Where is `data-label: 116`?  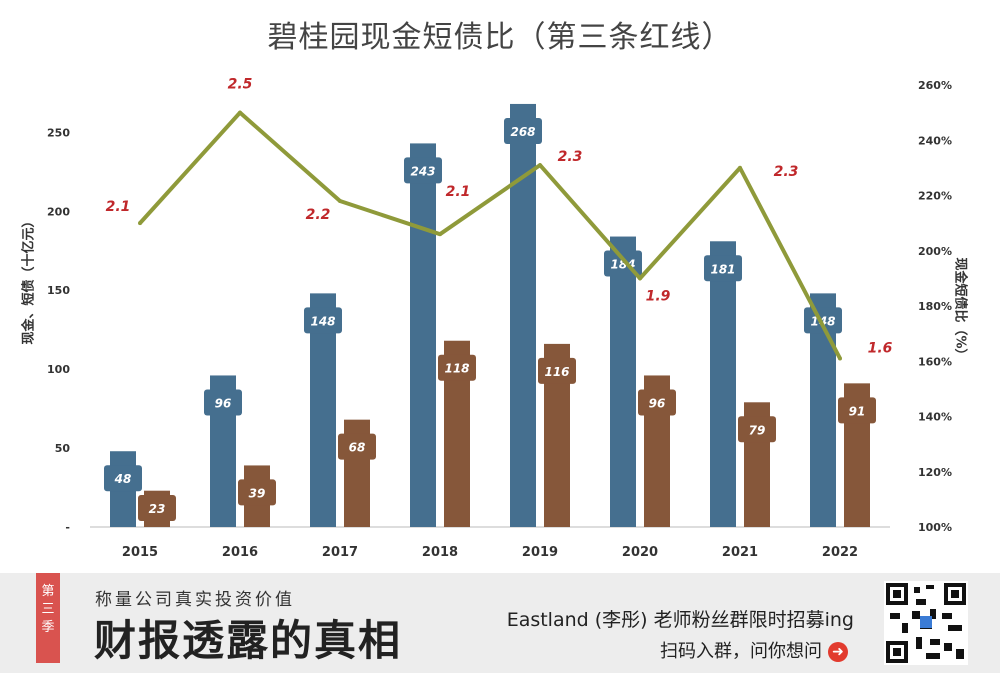
data-label: 116 is located at coordinates (556, 372).